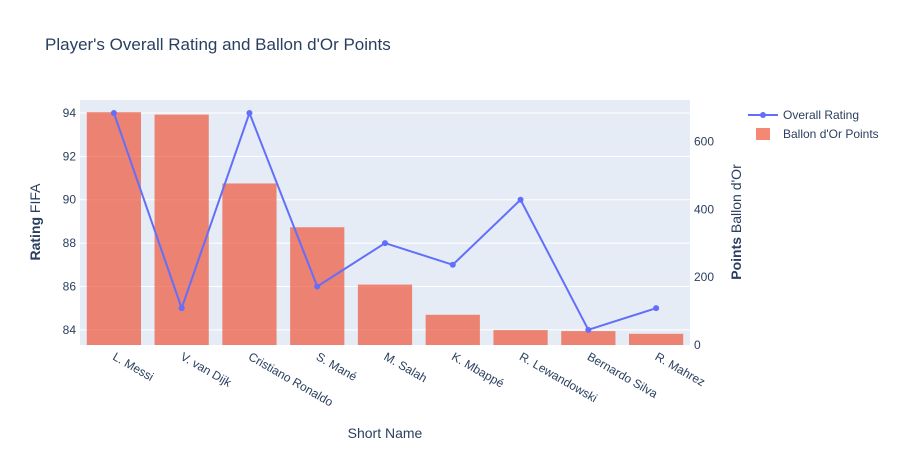  I want to click on right-axis-title: Points Ballon d'Or, so click(736, 222).